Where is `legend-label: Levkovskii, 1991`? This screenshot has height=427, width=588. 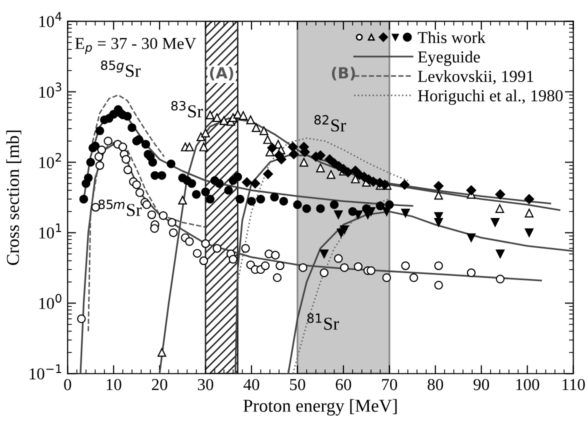 legend-label: Levkovskii, 1991 is located at coordinates (476, 77).